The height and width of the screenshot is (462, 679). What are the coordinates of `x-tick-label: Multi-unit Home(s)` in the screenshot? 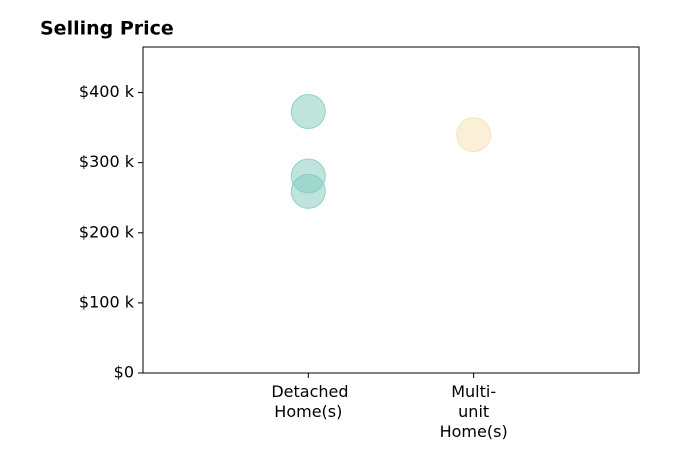 It's located at (473, 411).